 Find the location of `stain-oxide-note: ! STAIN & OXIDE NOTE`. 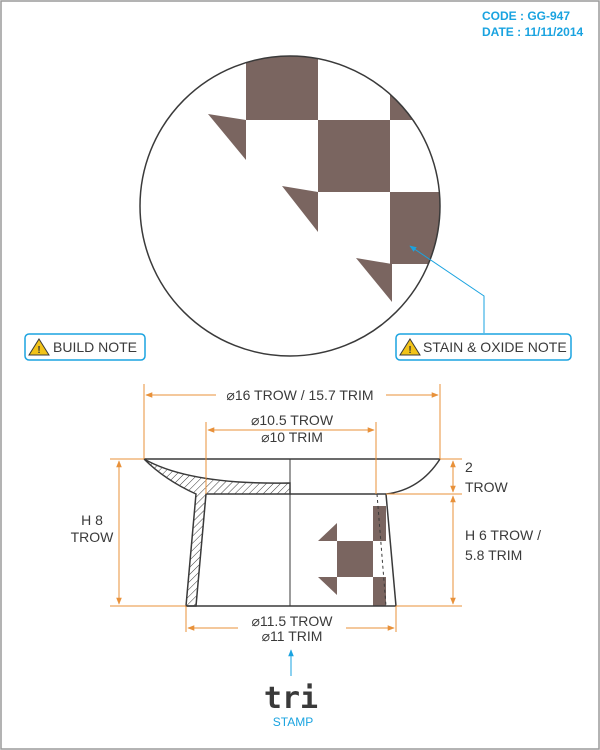

stain-oxide-note: ! STAIN & OXIDE NOTE is located at coordinates (483, 347).